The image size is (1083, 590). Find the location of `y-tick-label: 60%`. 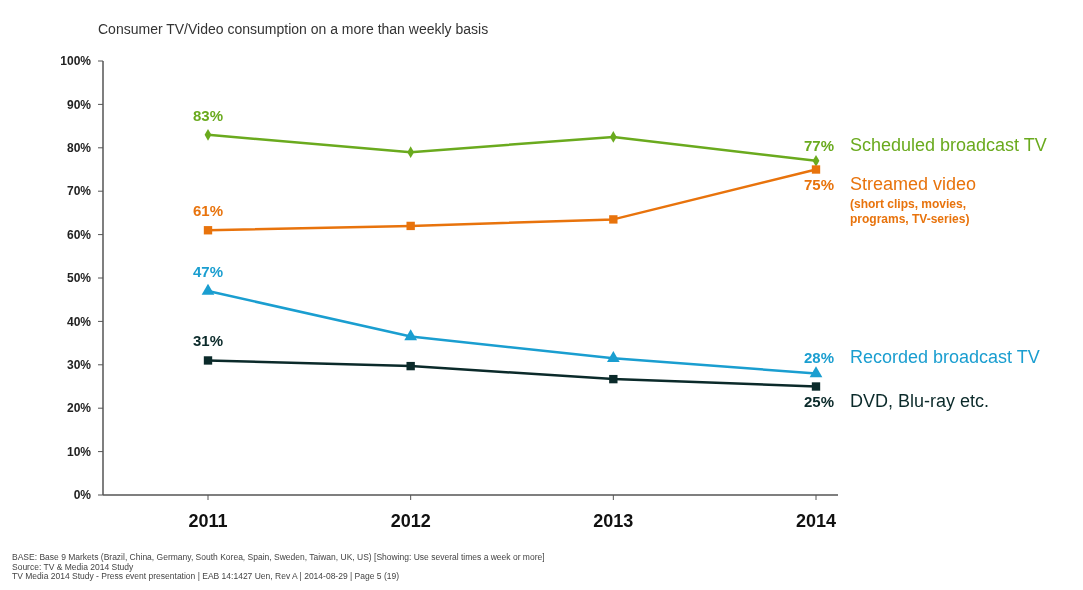

y-tick-label: 60% is located at coordinates (79, 234).